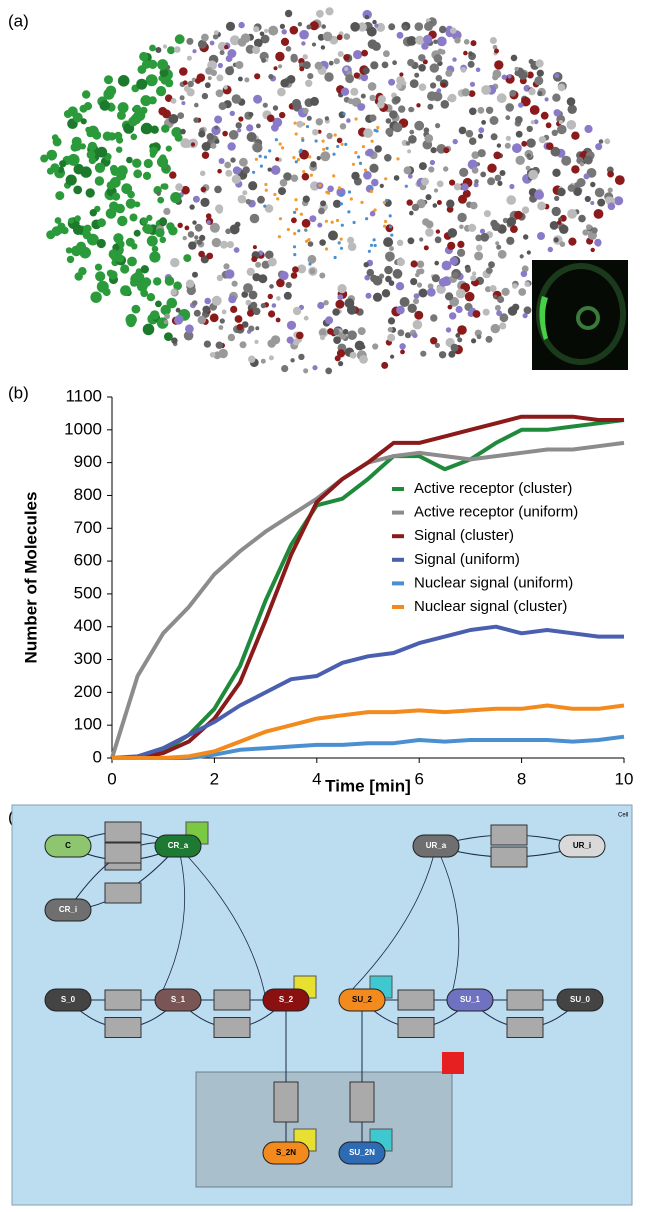 Image resolution: width=646 pixels, height=1212 pixels. Describe the element at coordinates (214, 778) in the screenshot. I see `x-tick-label: 2` at that location.